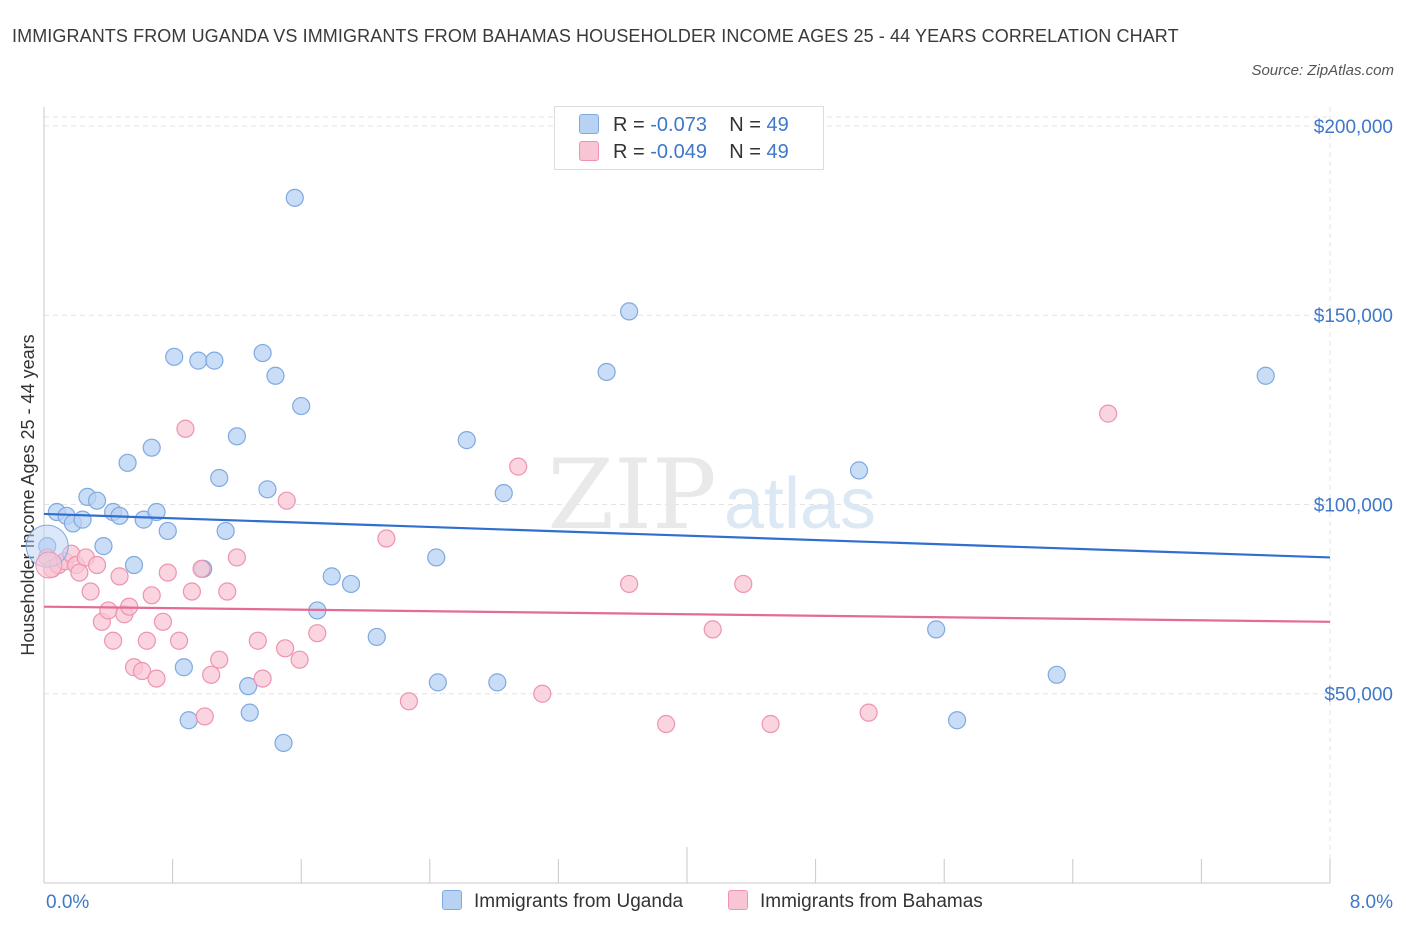 The image size is (1406, 930). What do you see at coordinates (687, 535) in the screenshot?
I see `trend-line-uganda` at bounding box center [687, 535].